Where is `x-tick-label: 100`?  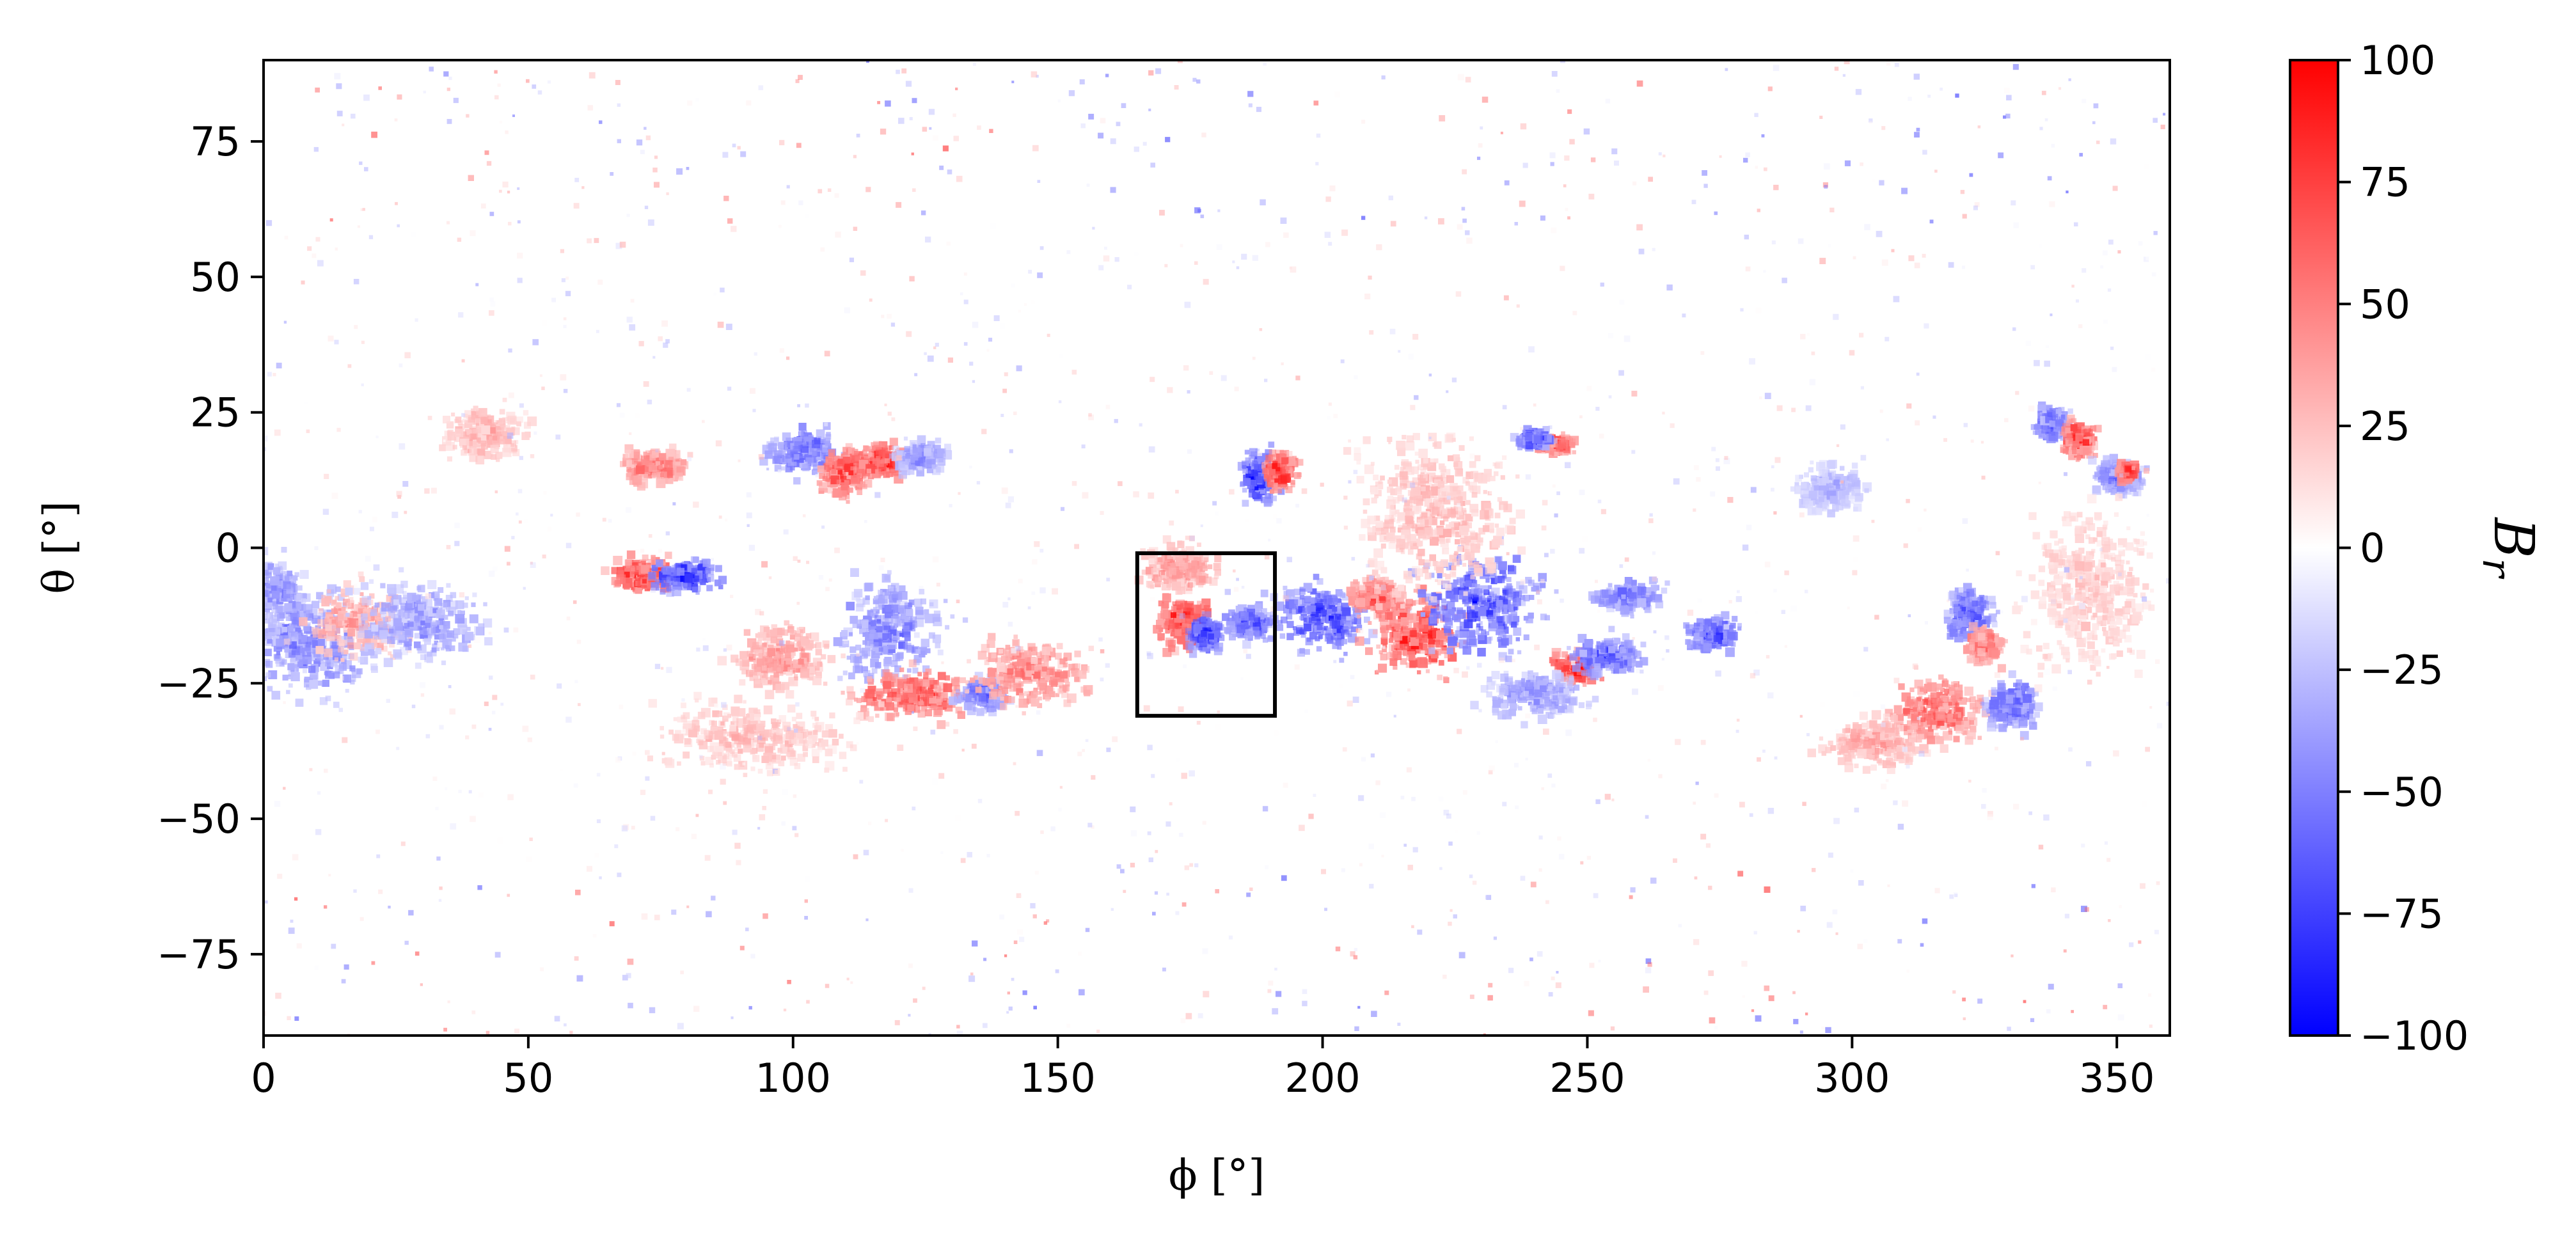
x-tick-label: 100 is located at coordinates (793, 1078).